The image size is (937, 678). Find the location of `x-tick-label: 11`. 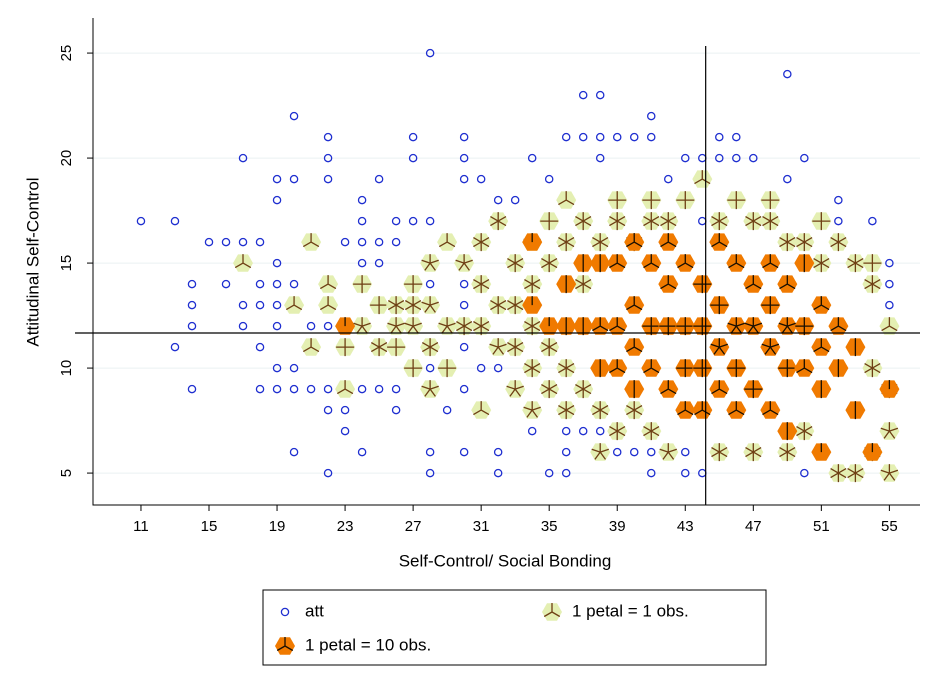

x-tick-label: 11 is located at coordinates (141, 526).